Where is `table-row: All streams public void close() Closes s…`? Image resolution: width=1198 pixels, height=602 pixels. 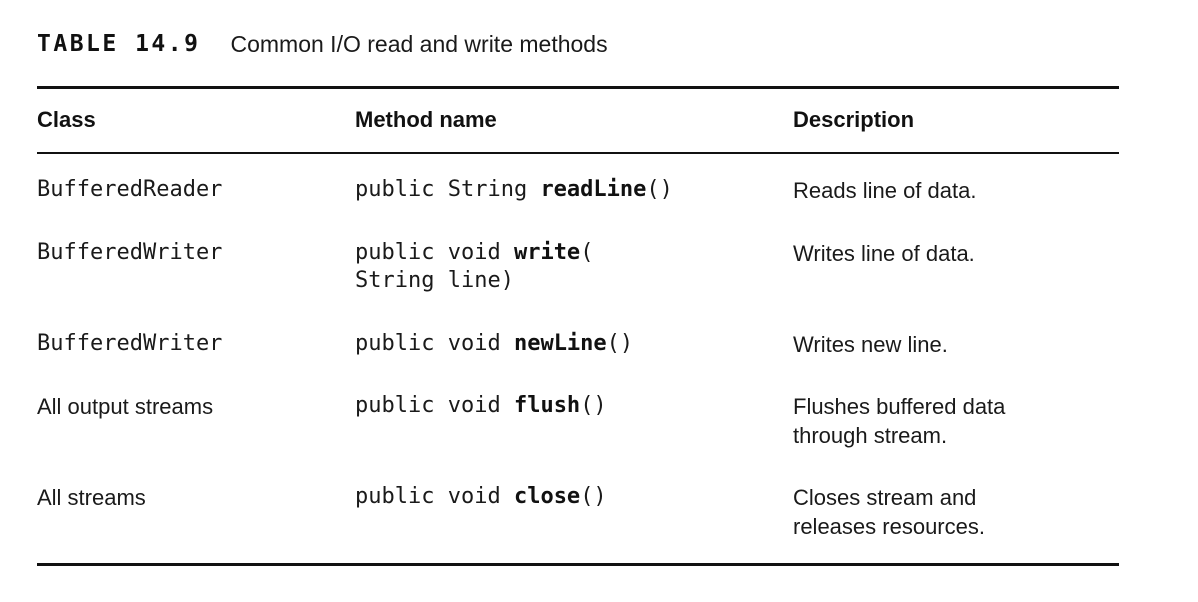 table-row: All streams public void close() Closes s… is located at coordinates (578, 515).